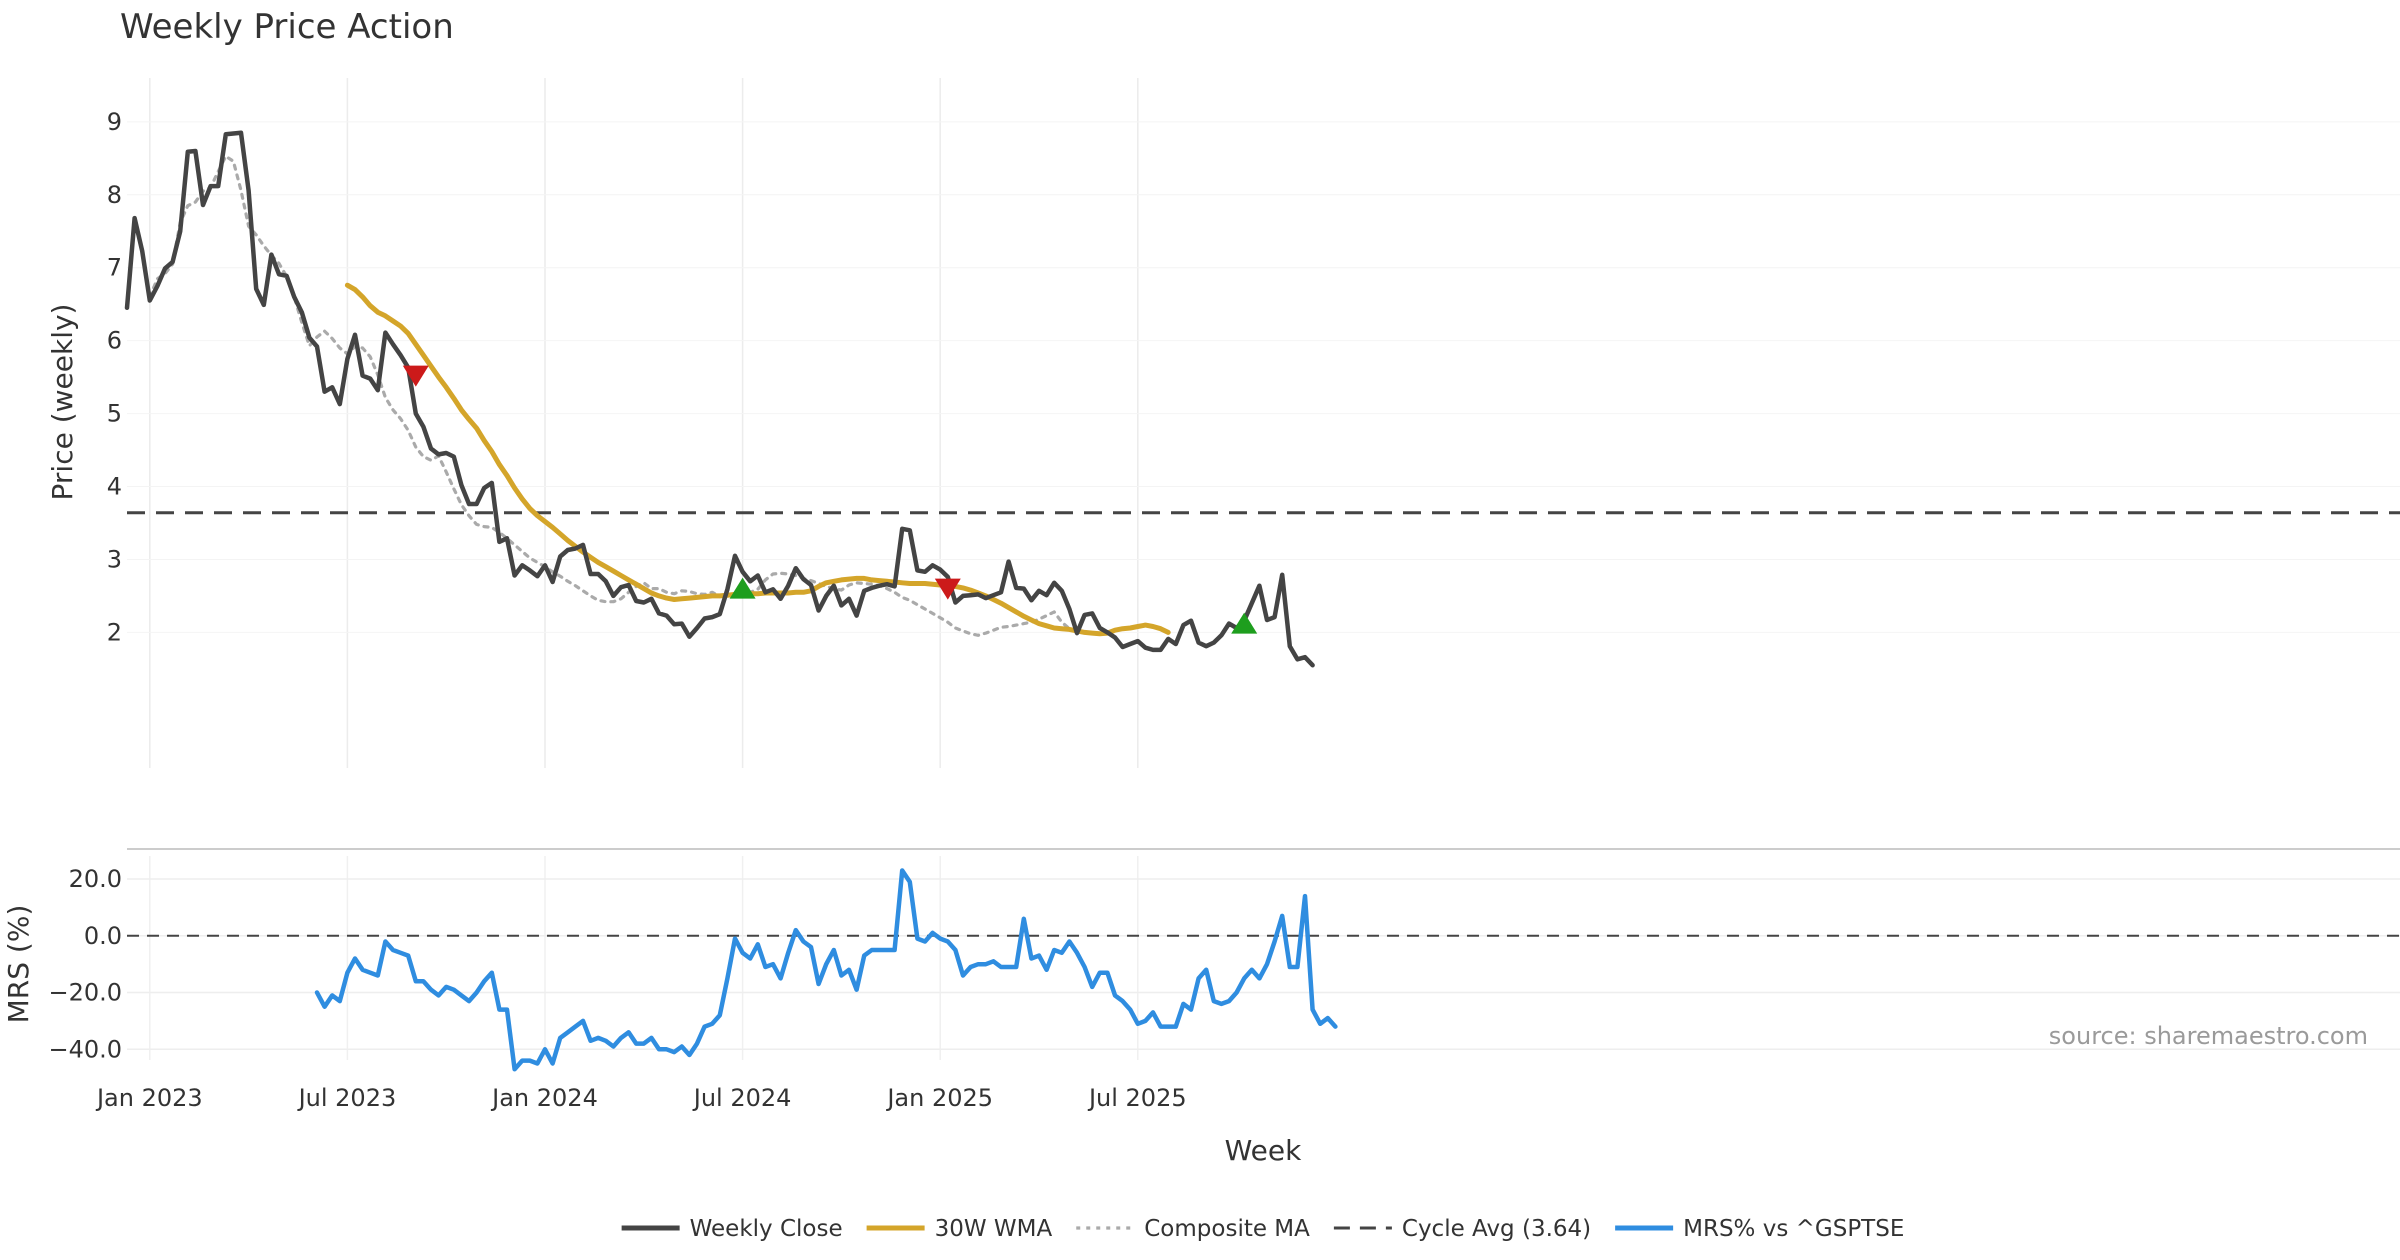 The width and height of the screenshot is (2400, 1260). Describe the element at coordinates (1137, 1098) in the screenshot. I see `x-tick-label: Jul 2025` at that location.